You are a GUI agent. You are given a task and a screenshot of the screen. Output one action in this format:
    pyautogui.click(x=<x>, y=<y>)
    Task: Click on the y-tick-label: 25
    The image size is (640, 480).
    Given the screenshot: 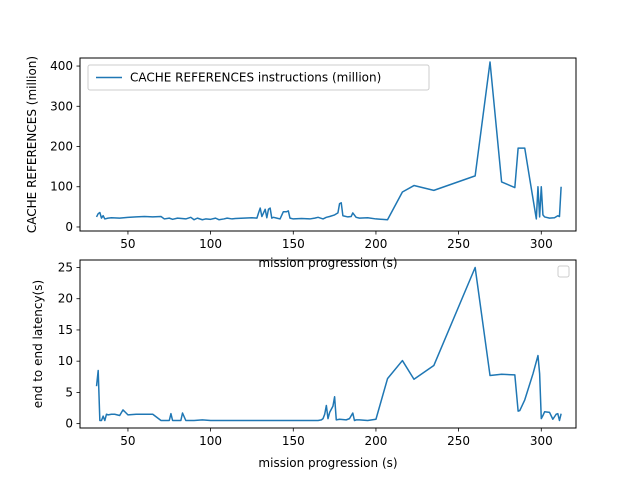 What is the action you would take?
    pyautogui.click(x=65, y=267)
    